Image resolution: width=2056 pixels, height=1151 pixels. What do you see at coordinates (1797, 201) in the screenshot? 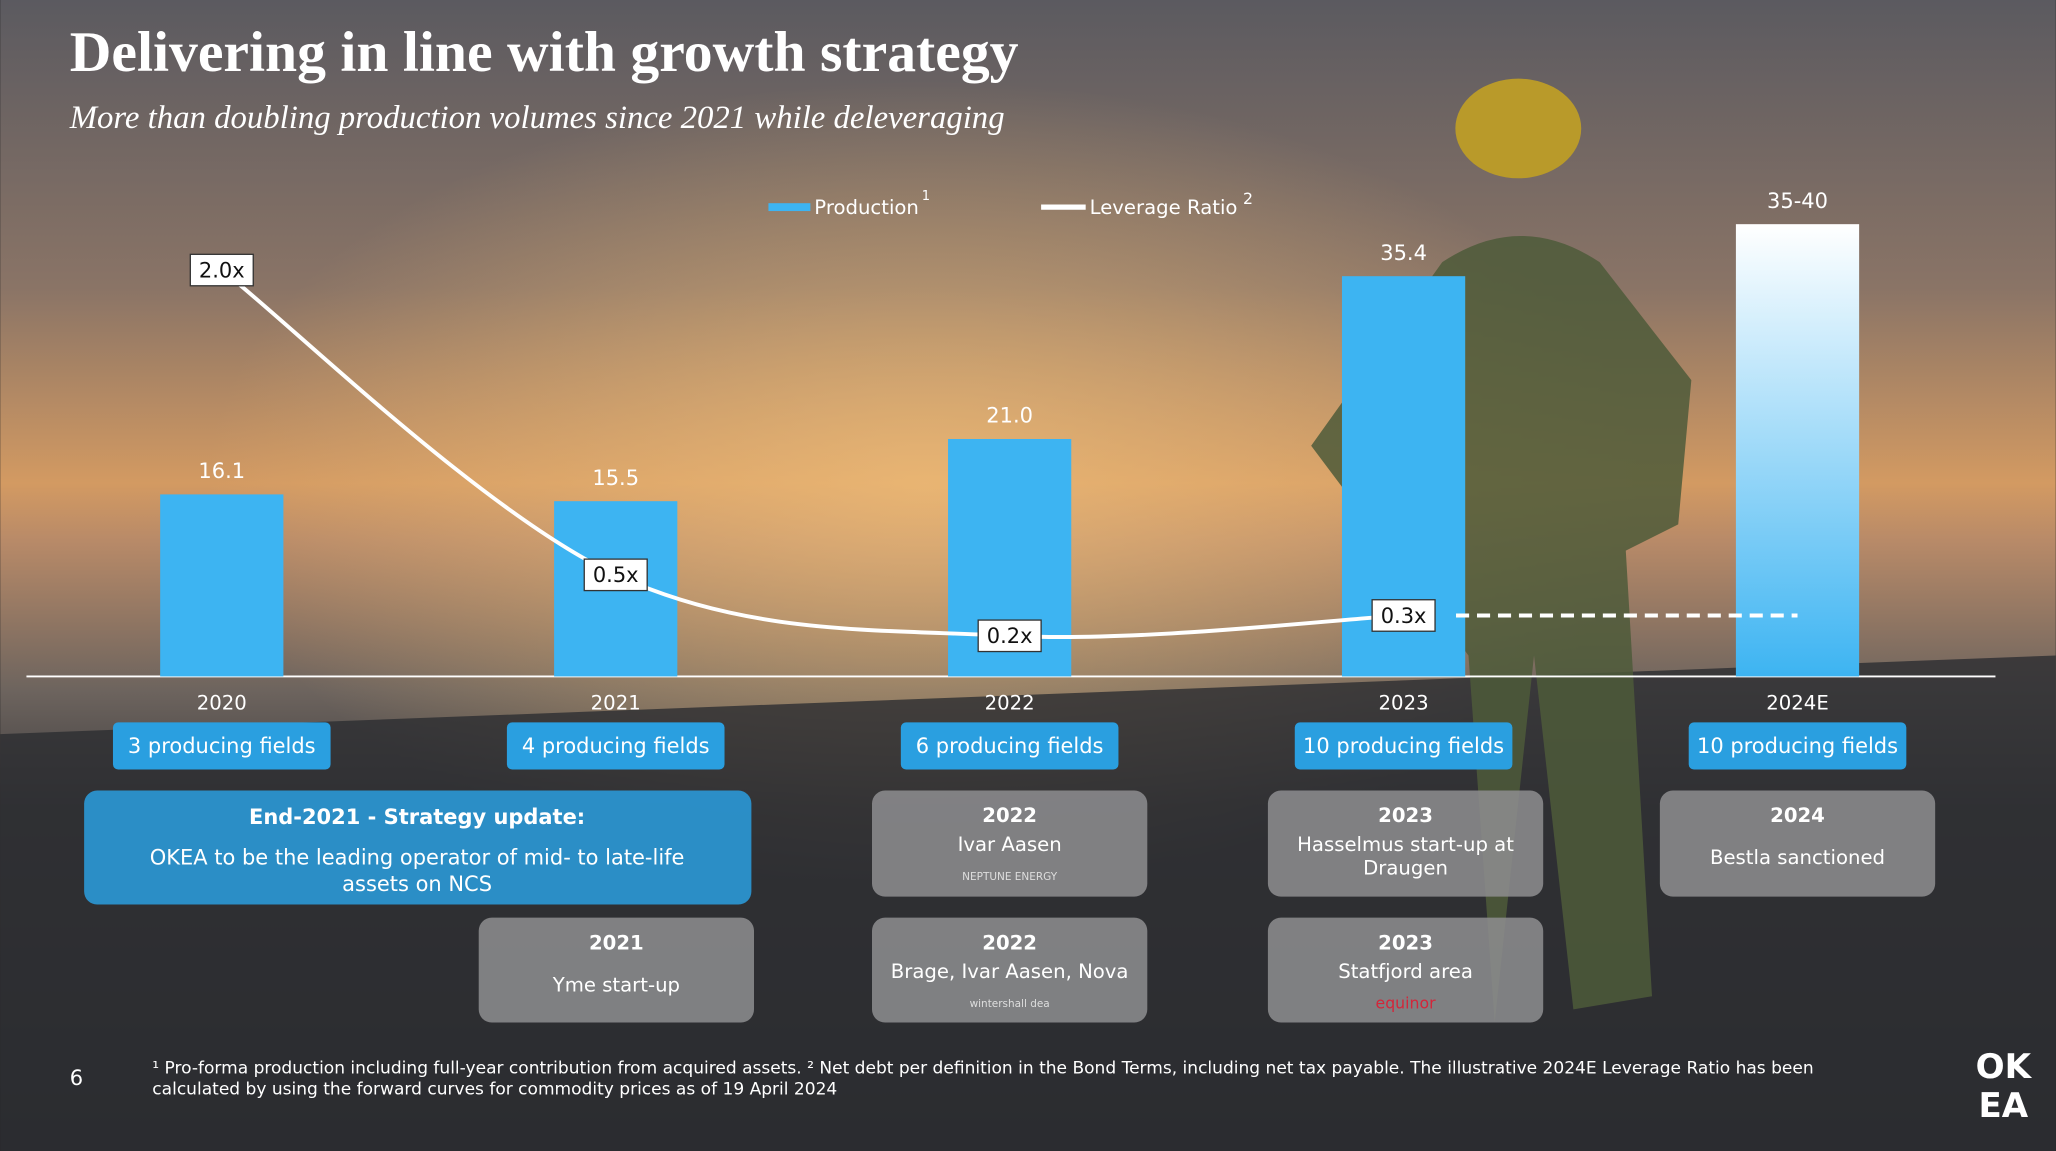
I see `bar-value-label: 35-40` at bounding box center [1797, 201].